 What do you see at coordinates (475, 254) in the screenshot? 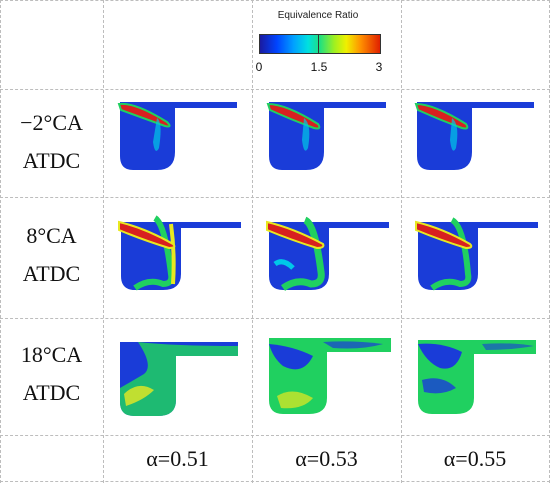
I see `contour-plot-r2c3` at bounding box center [475, 254].